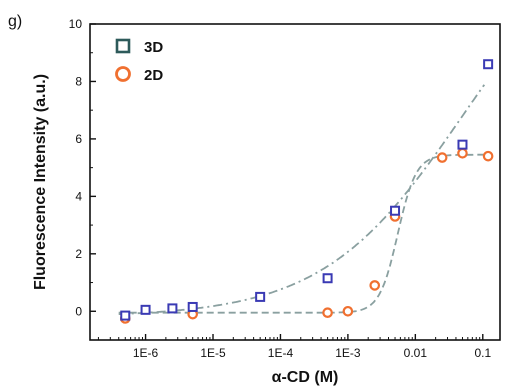  Describe the element at coordinates (78, 196) in the screenshot. I see `y-tick-label: 4` at that location.